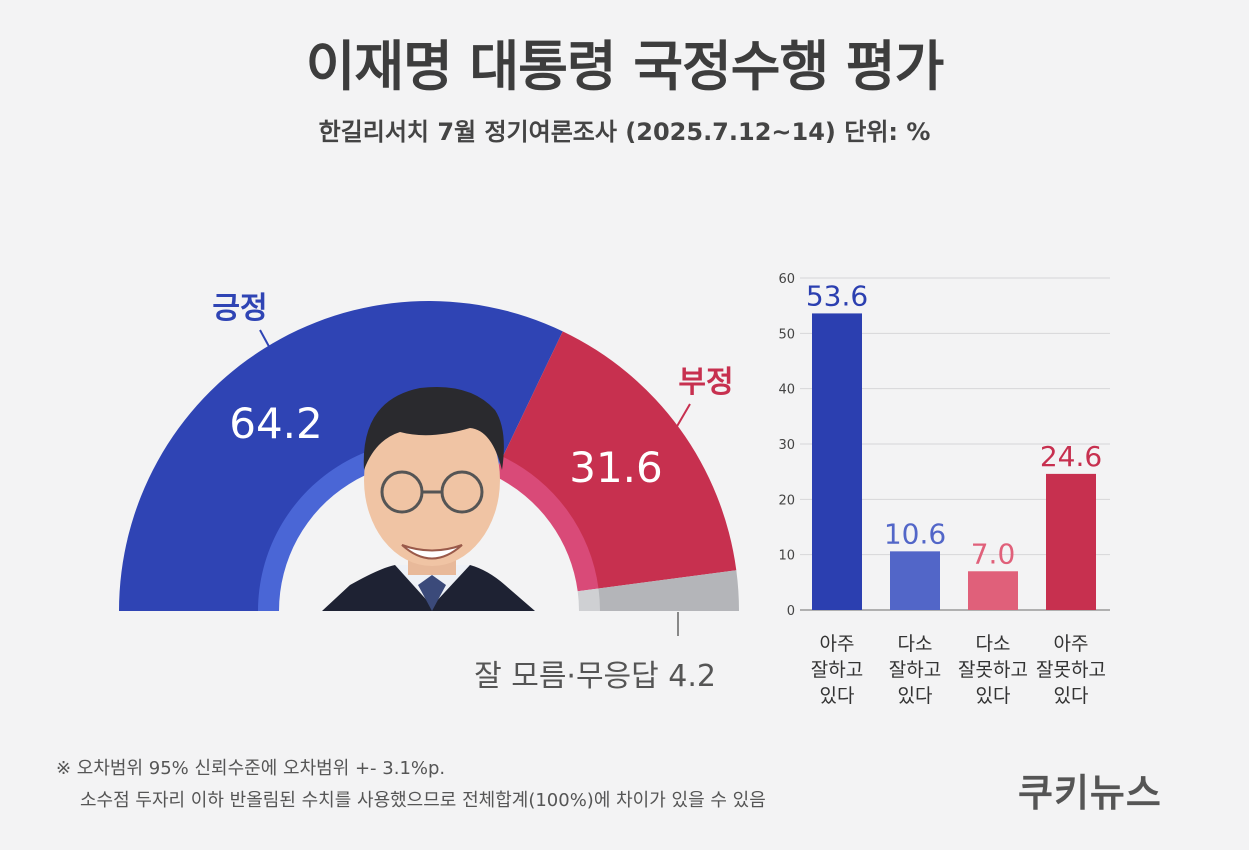 The width and height of the screenshot is (1249, 850). I want to click on negative-slice, so click(619, 460).